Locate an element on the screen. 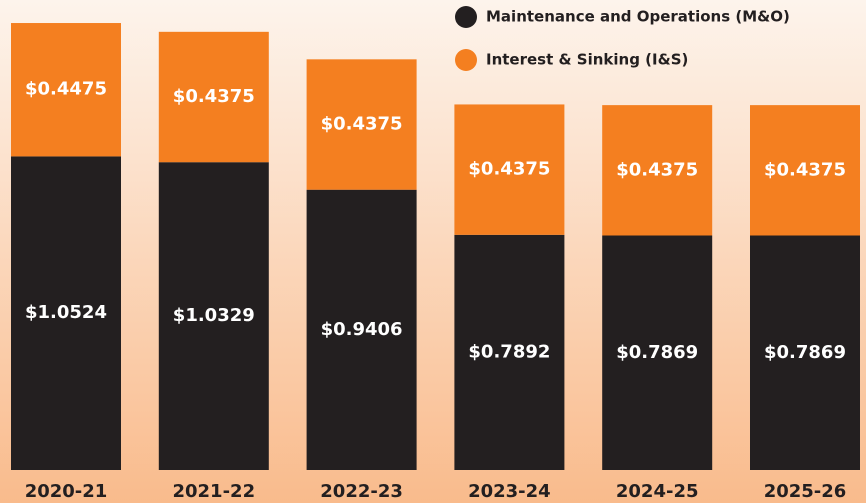 This screenshot has width=866, height=503. value-label: $0.7892 is located at coordinates (509, 351).